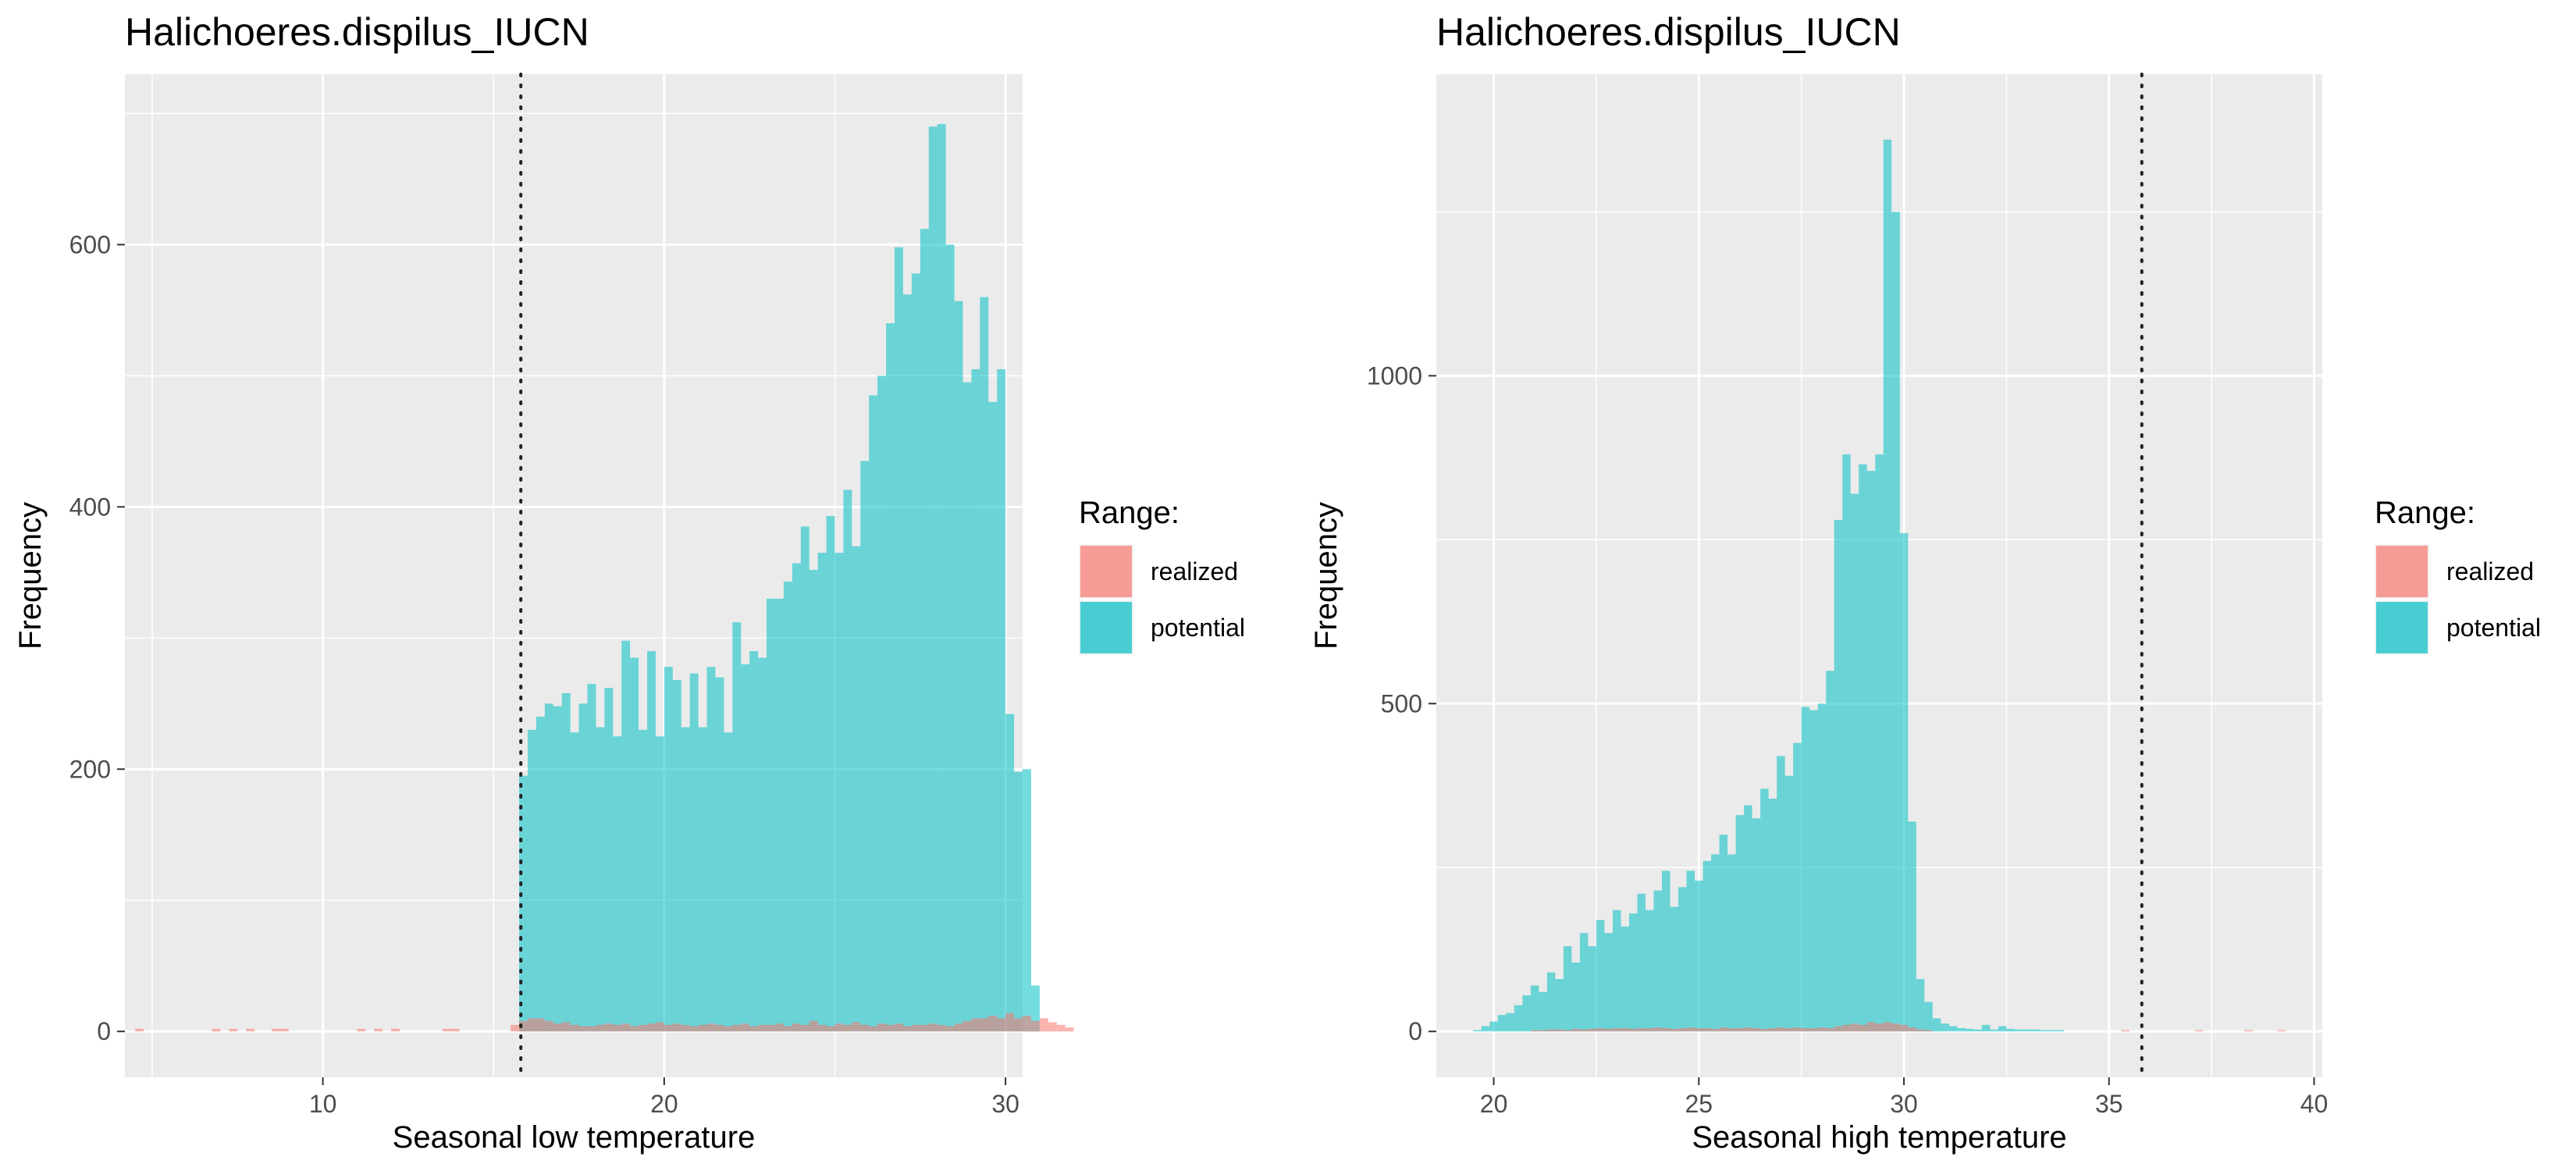 The image size is (2576, 1171). What do you see at coordinates (1326, 576) in the screenshot?
I see `y-axis-label: Frequency` at bounding box center [1326, 576].